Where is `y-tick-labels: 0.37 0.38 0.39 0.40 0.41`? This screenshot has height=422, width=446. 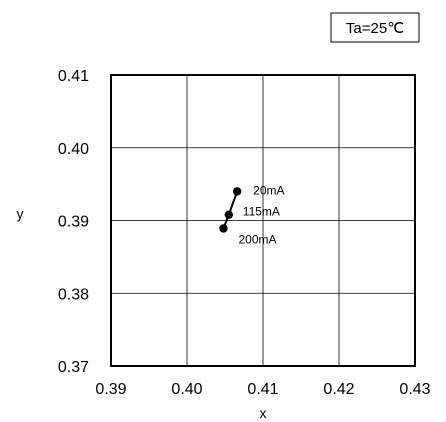
y-tick-labels: 0.37 0.38 0.39 0.40 0.41 is located at coordinates (73, 222).